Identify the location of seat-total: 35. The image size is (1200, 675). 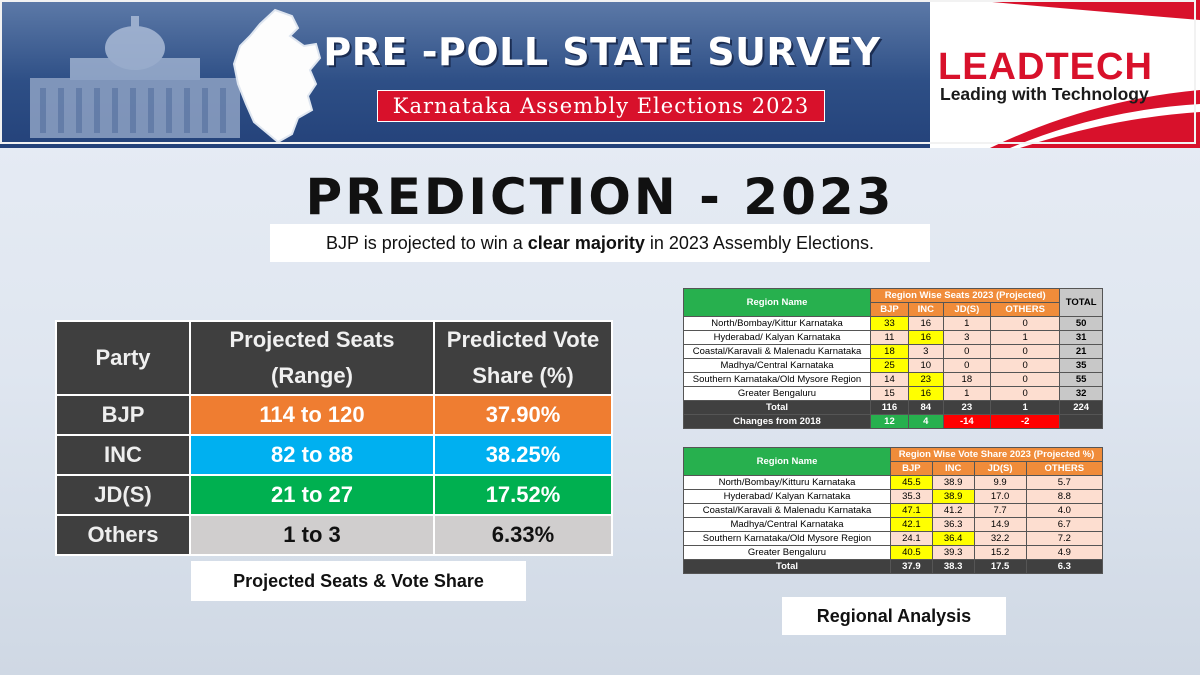
(1081, 365).